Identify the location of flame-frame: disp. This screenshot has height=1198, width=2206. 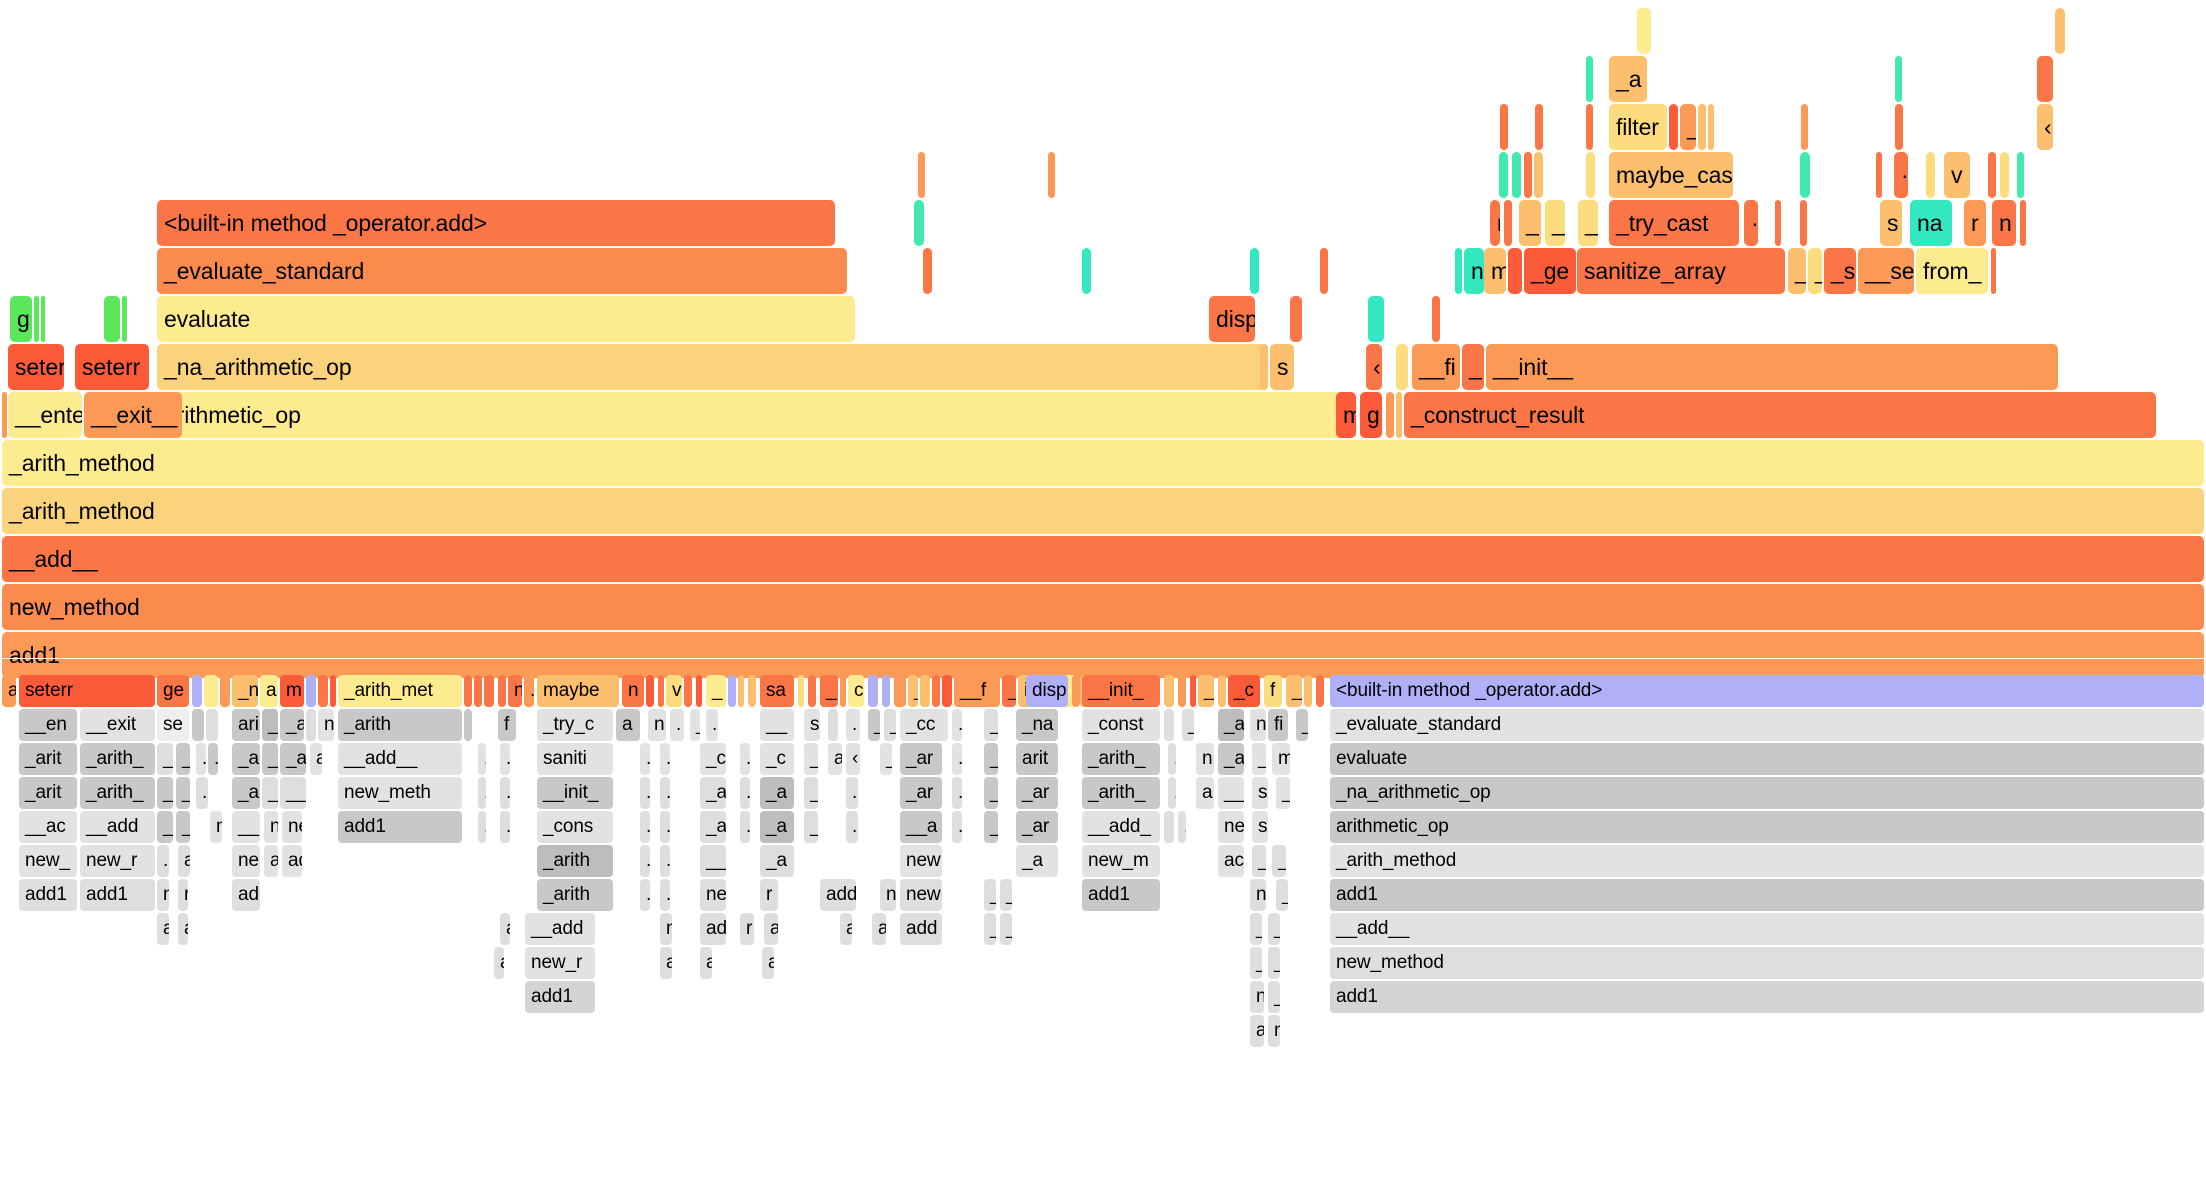
(1232, 319).